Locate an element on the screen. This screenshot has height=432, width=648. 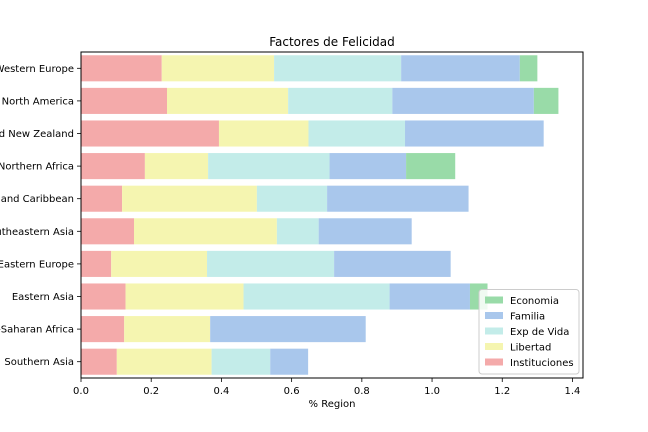
bar-familia-australia-and-new-zealand is located at coordinates (474, 133).